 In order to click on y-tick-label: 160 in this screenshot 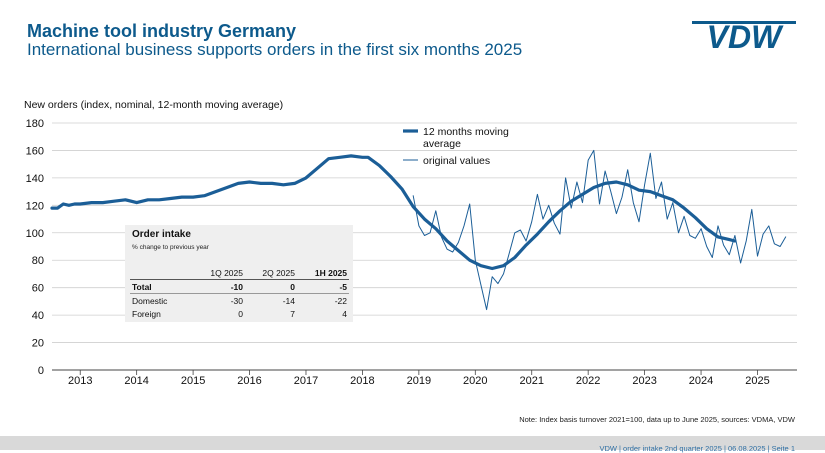, I will do `click(35, 151)`.